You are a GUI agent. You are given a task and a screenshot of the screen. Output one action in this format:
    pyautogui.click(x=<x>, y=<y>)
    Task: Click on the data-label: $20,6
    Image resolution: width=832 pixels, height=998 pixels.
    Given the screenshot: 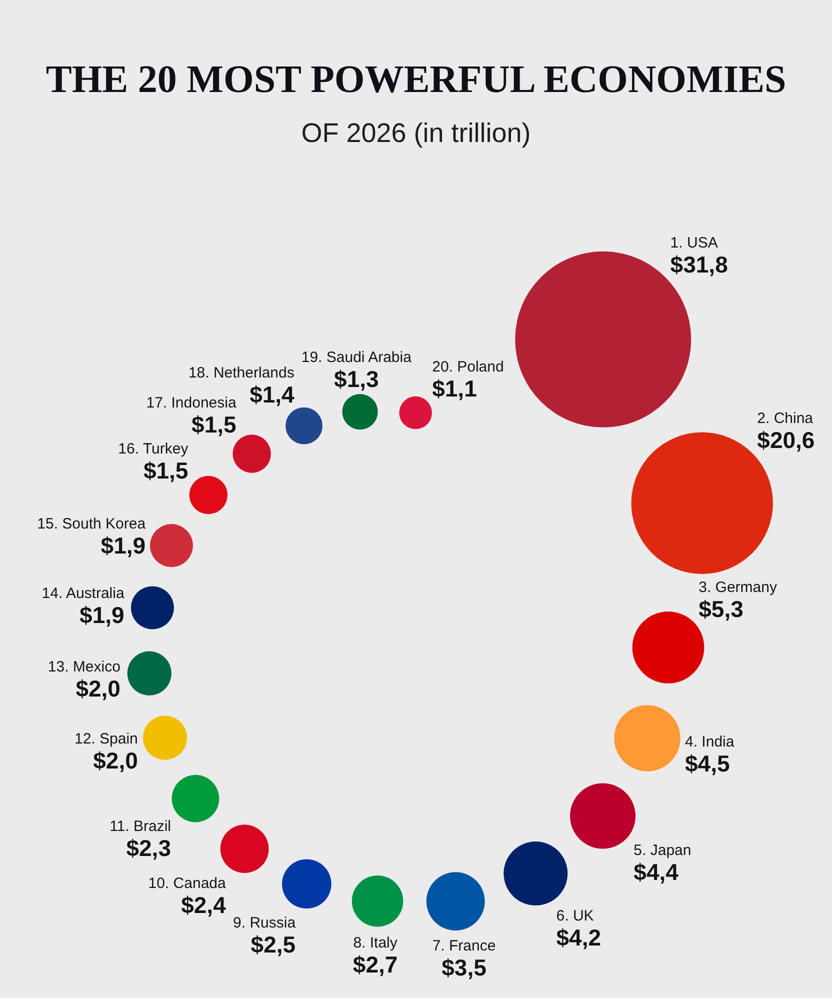 What is the action you would take?
    pyautogui.click(x=786, y=440)
    